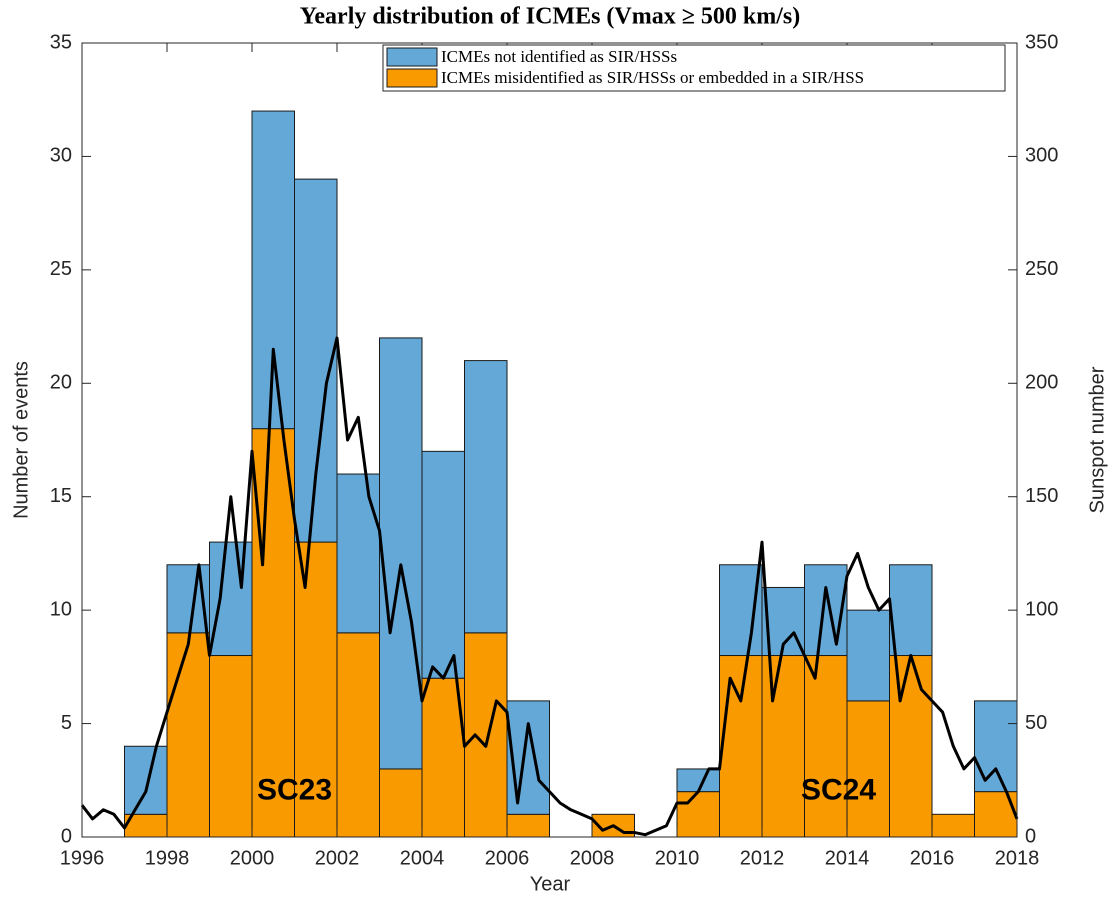 This screenshot has height=904, width=1112. What do you see at coordinates (82, 858) in the screenshot?
I see `x-tick-label: 1996` at bounding box center [82, 858].